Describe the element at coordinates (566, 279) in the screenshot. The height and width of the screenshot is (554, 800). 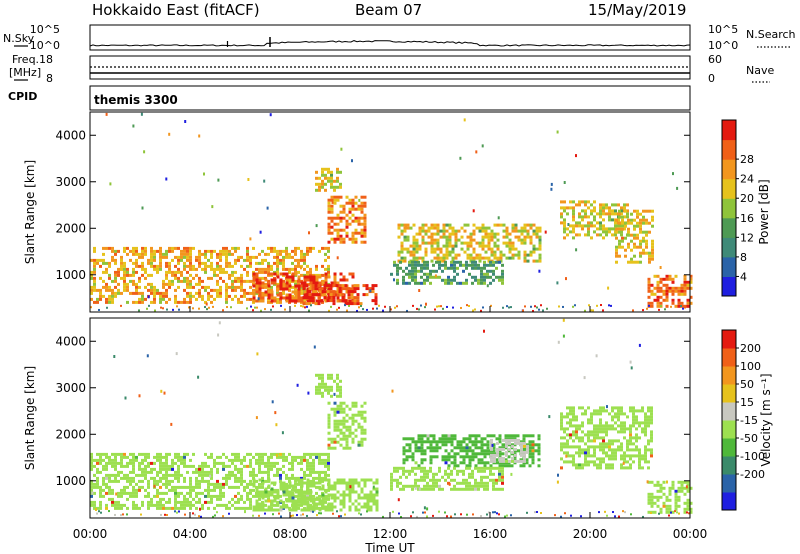
I see `noise-cell` at that location.